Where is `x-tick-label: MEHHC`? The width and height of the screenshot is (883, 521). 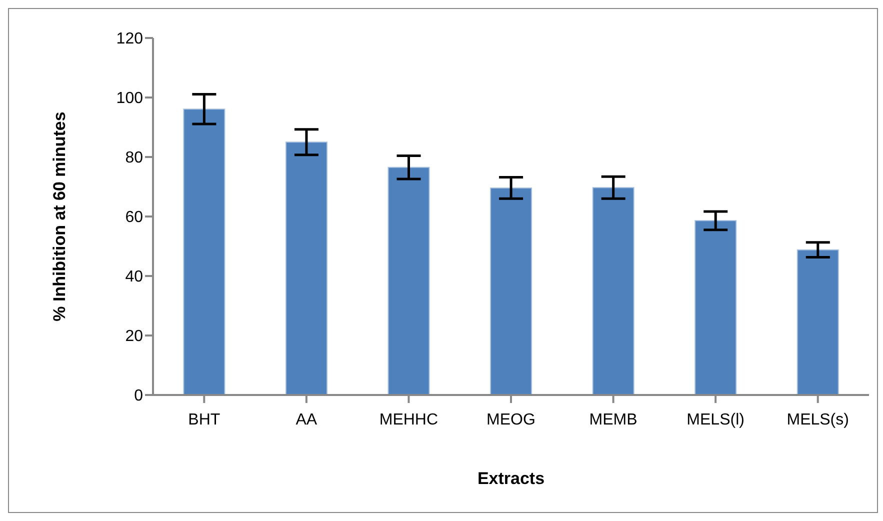
x-tick-label: MEHHC is located at coordinates (408, 419).